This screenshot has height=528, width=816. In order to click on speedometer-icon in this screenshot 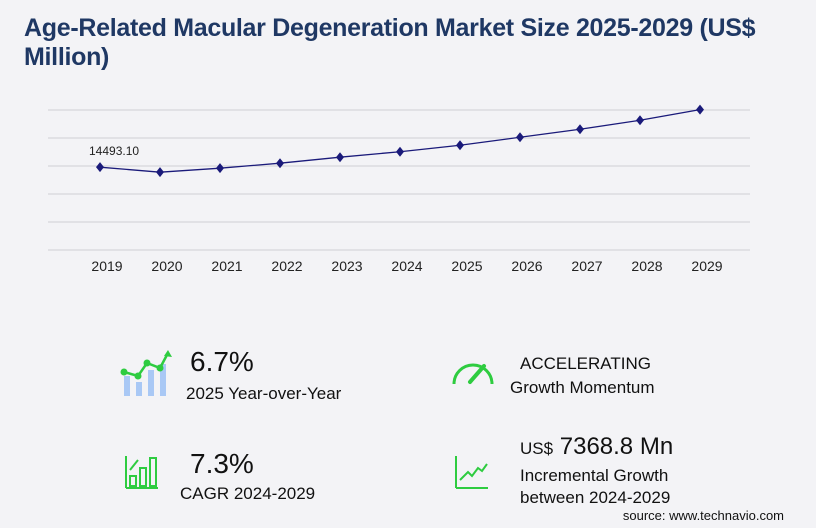, I will do `click(473, 374)`.